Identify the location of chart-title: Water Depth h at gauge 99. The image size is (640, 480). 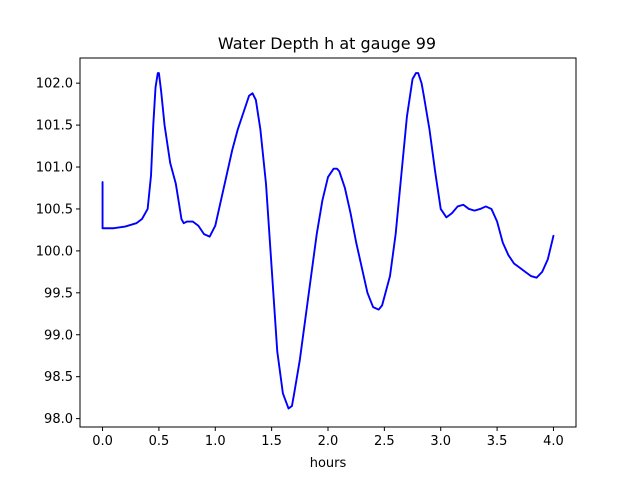
(327, 43).